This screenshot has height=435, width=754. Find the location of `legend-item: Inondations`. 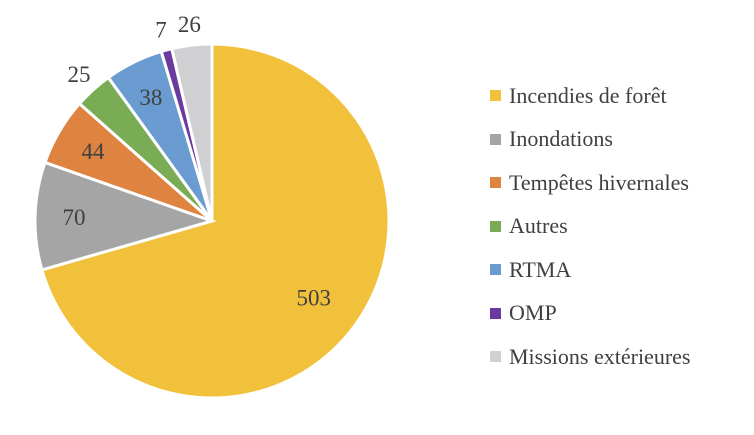

legend-item: Inondations is located at coordinates (590, 140).